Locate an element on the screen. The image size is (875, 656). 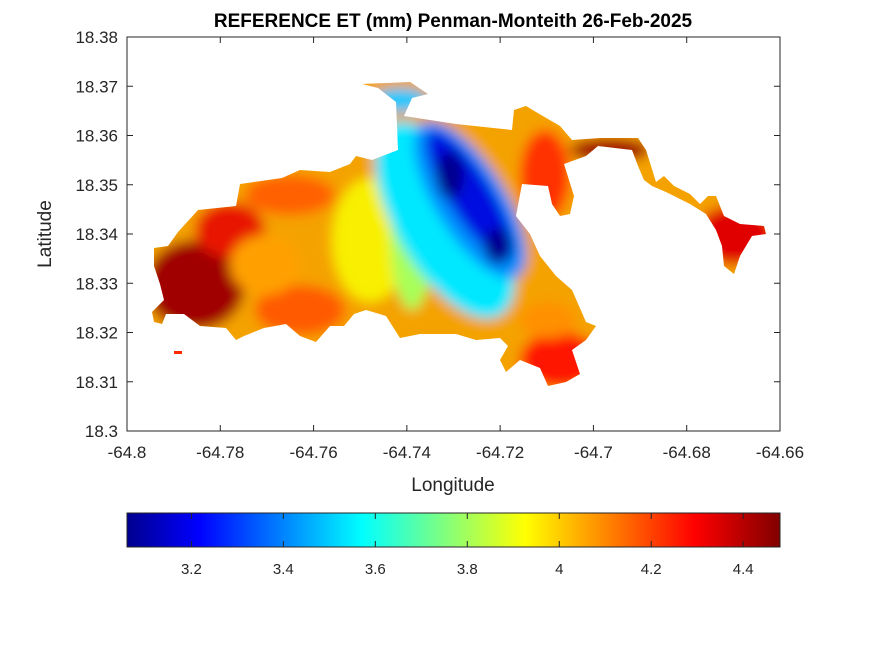
colorbar-tick-label: 3.6 is located at coordinates (375, 569).